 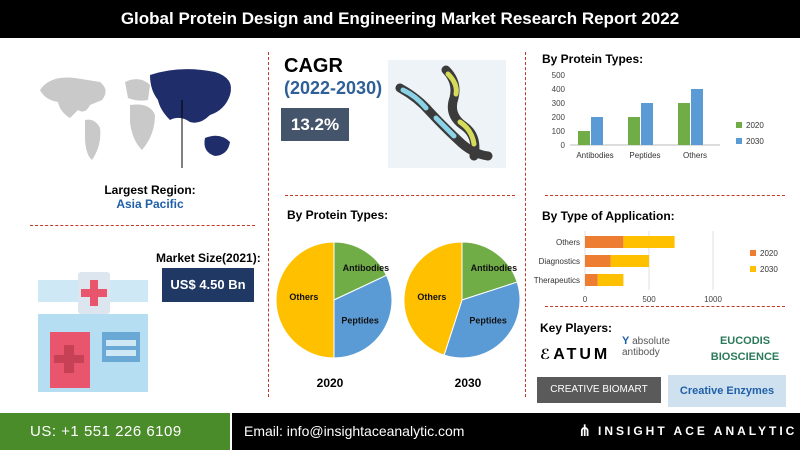 I want to click on x-tick-label: 1000, so click(x=713, y=299).